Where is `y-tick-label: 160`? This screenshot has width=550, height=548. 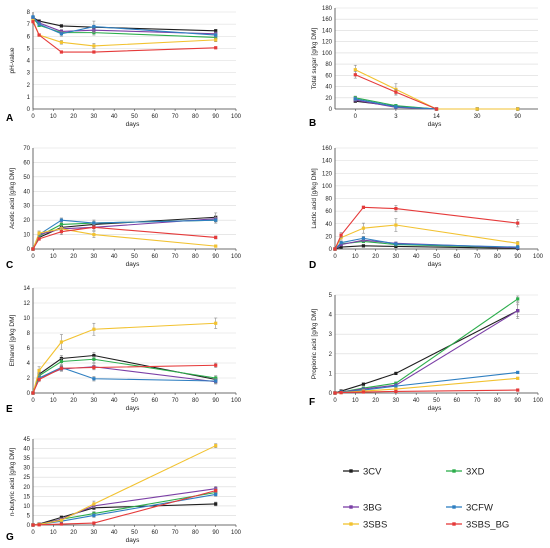
y-tick-label: 160 is located at coordinates (327, 20).